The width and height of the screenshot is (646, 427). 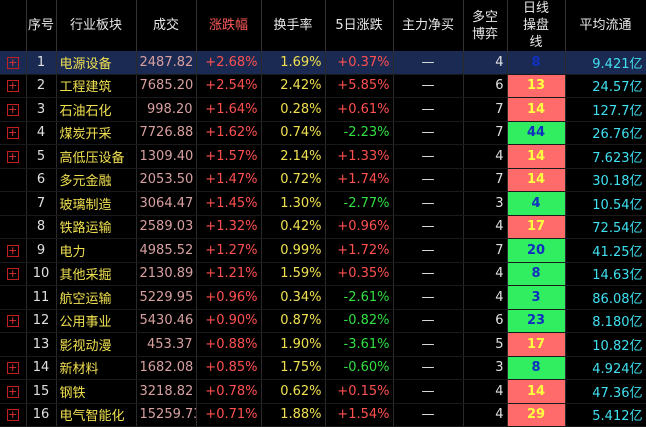 I want to click on change-5d: +0.37%, so click(x=359, y=63).